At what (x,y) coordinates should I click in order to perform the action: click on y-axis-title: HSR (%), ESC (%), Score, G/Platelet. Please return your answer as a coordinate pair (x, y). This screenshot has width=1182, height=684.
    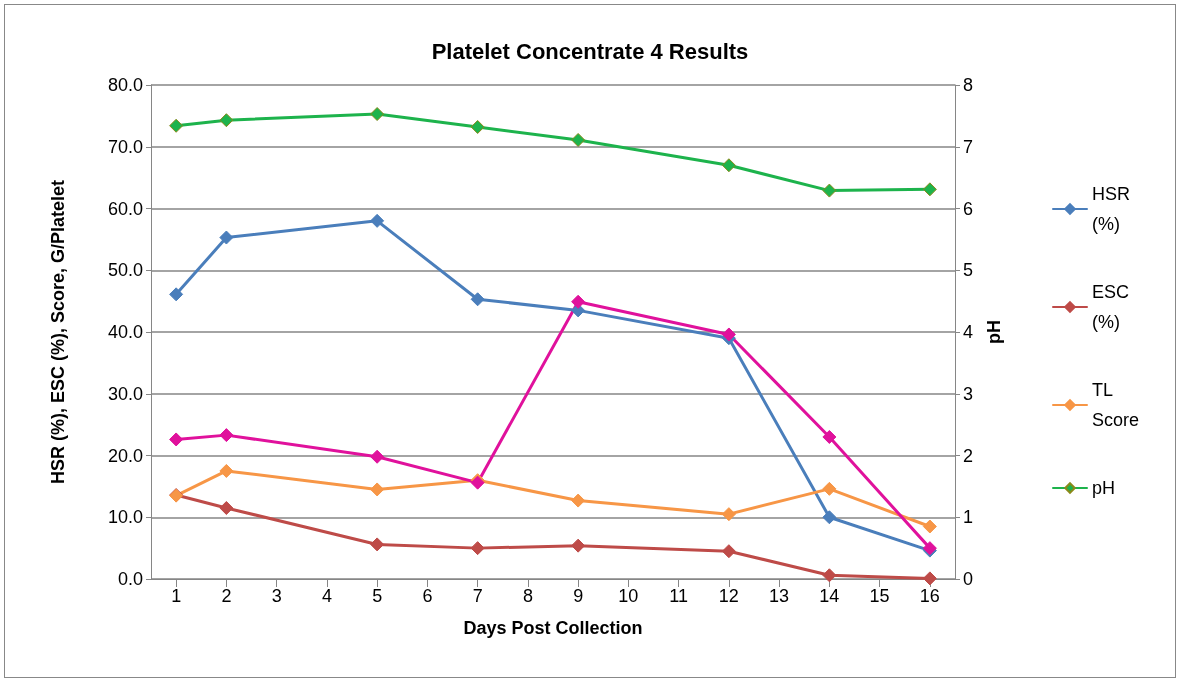
    Looking at the image, I should click on (58, 332).